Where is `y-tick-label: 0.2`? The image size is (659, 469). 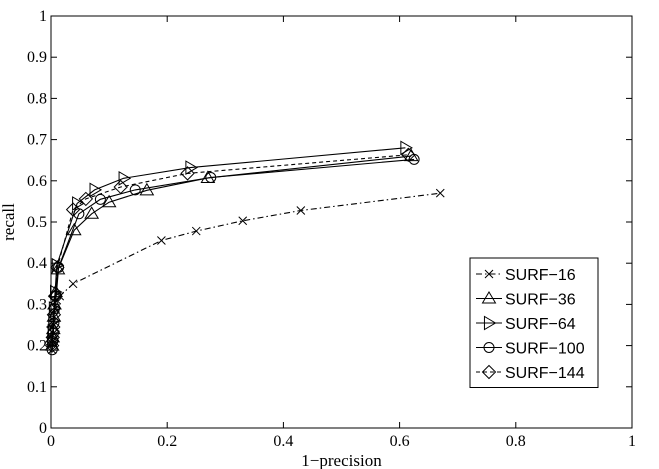
y-tick-label: 0.2 is located at coordinates (37, 346).